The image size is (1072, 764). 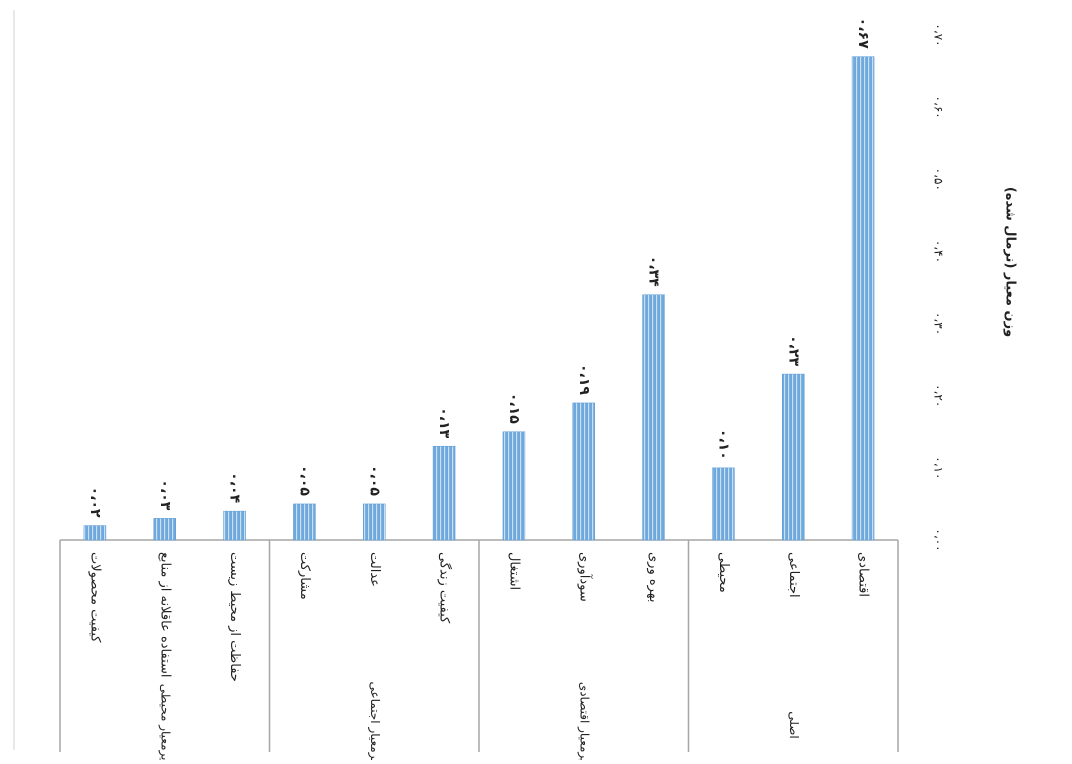 What do you see at coordinates (863, 574) in the screenshot?
I see `category-label: اقتصادی` at bounding box center [863, 574].